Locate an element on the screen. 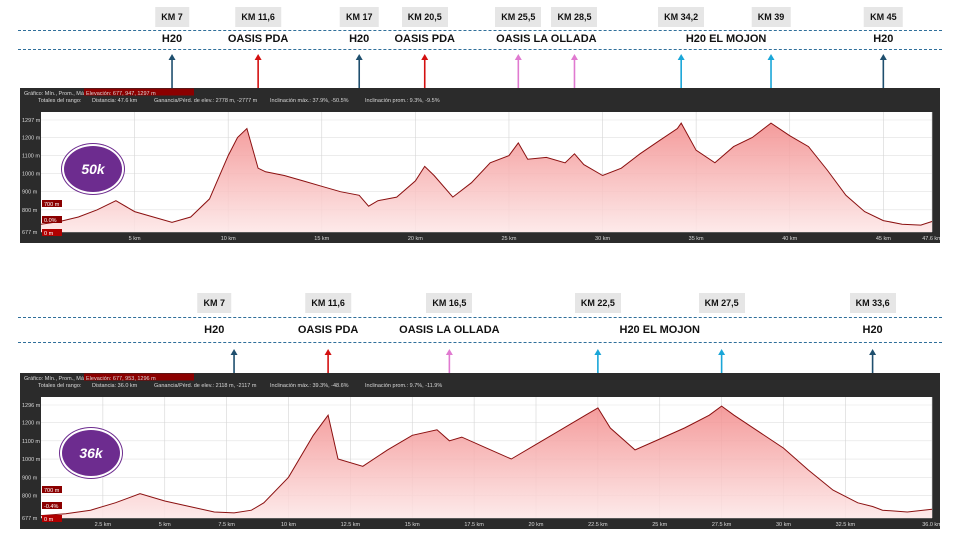 The height and width of the screenshot is (540, 960). info-text: Inclinación prom.: 9.3%, -9.5% is located at coordinates (402, 101).